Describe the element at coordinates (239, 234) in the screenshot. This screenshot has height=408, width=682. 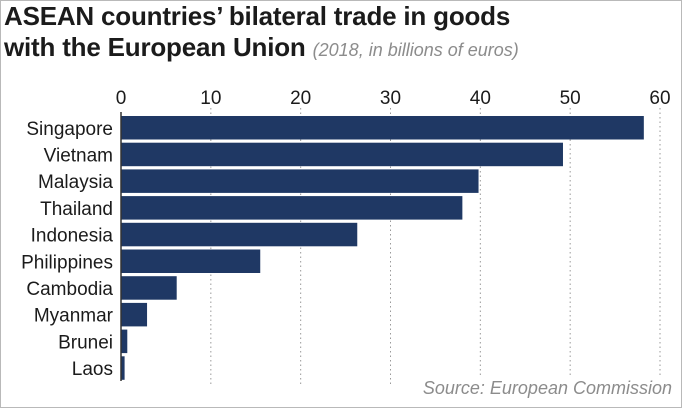
I see `bar-indonesia` at that location.